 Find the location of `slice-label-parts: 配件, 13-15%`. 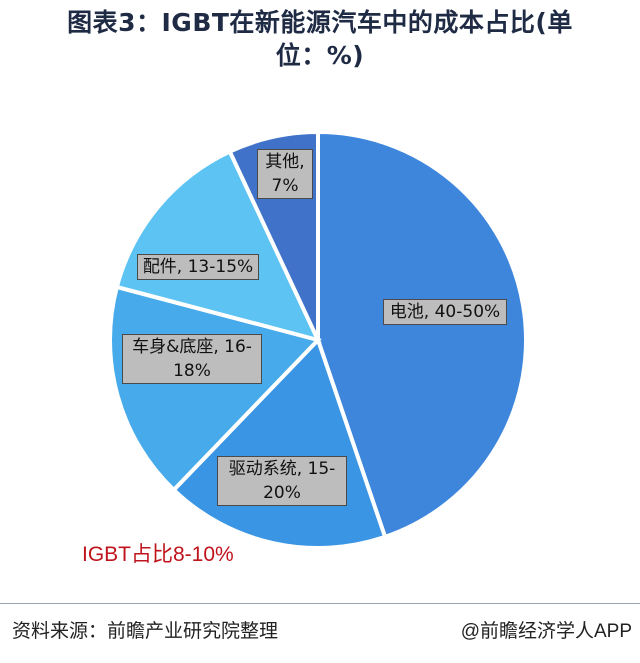

slice-label-parts: 配件, 13-15% is located at coordinates (198, 267).